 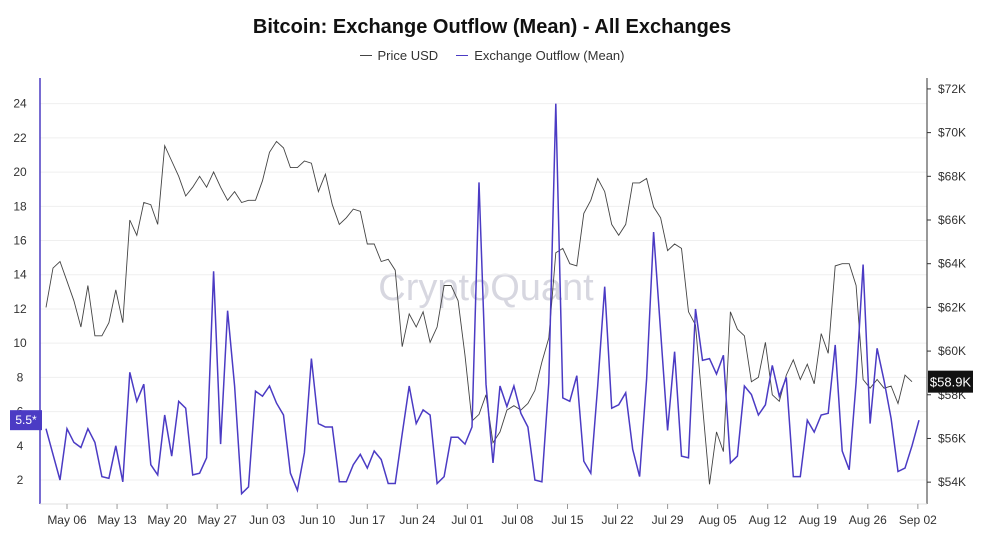 What do you see at coordinates (467, 520) in the screenshot?
I see `x-tick-label: Jul 01` at bounding box center [467, 520].